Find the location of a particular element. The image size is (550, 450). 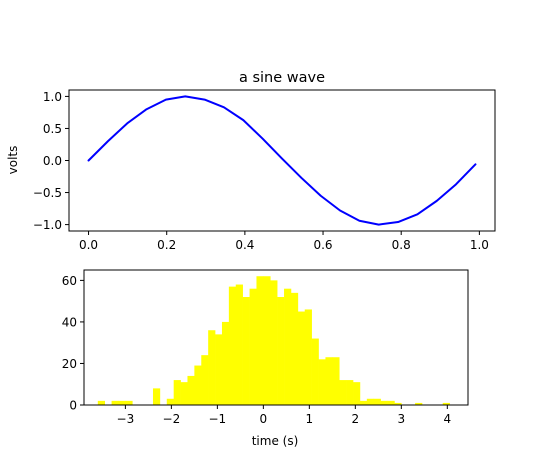

sine-y-tick-label: −1.0 is located at coordinates (47, 225).